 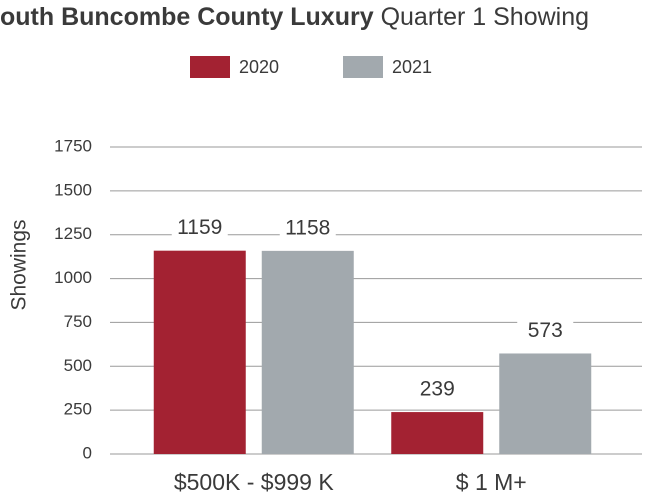 What do you see at coordinates (19, 264) in the screenshot?
I see `y-axis-label: Showings` at bounding box center [19, 264].